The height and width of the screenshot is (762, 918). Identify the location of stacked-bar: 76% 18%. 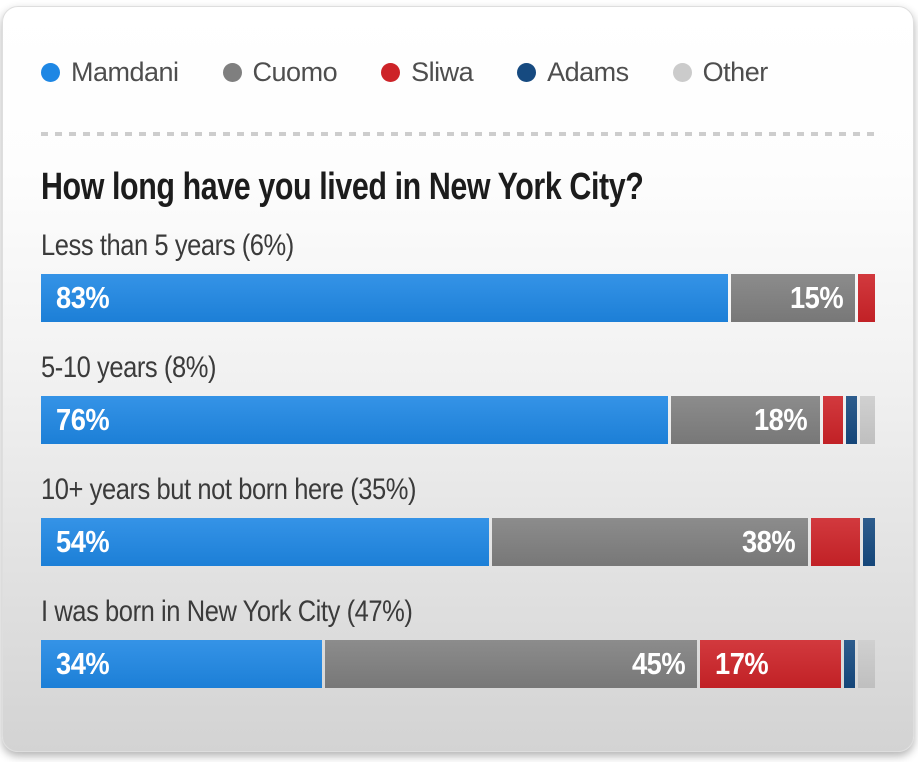
(458, 420).